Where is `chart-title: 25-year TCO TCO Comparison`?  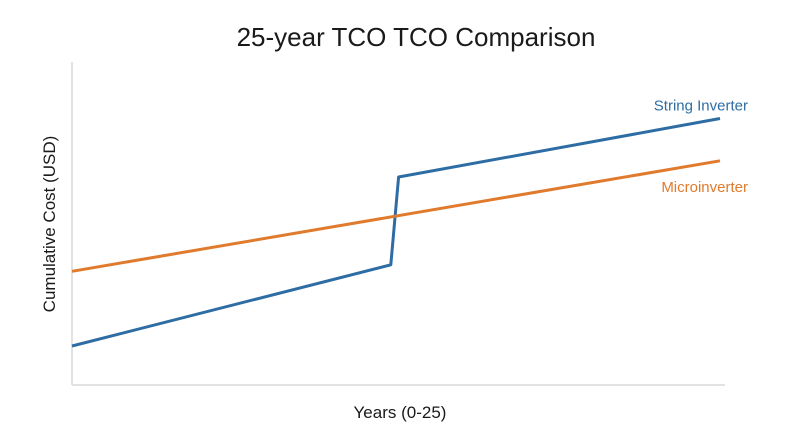
chart-title: 25-year TCO TCO Comparison is located at coordinates (416, 37).